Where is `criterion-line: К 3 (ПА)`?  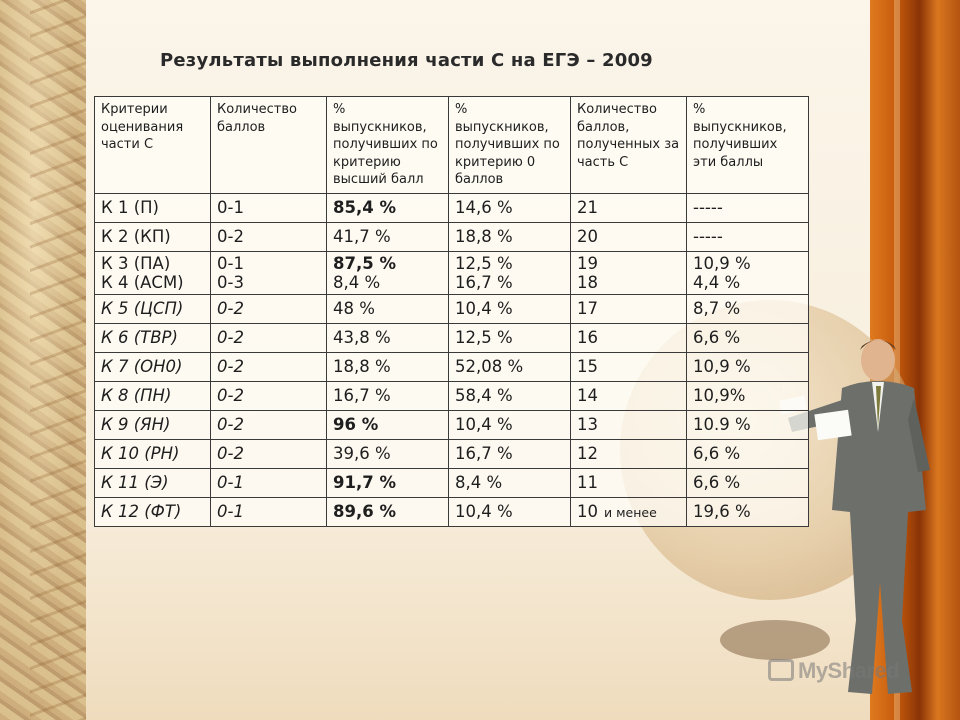
criterion-line: К 3 (ПА) is located at coordinates (136, 263).